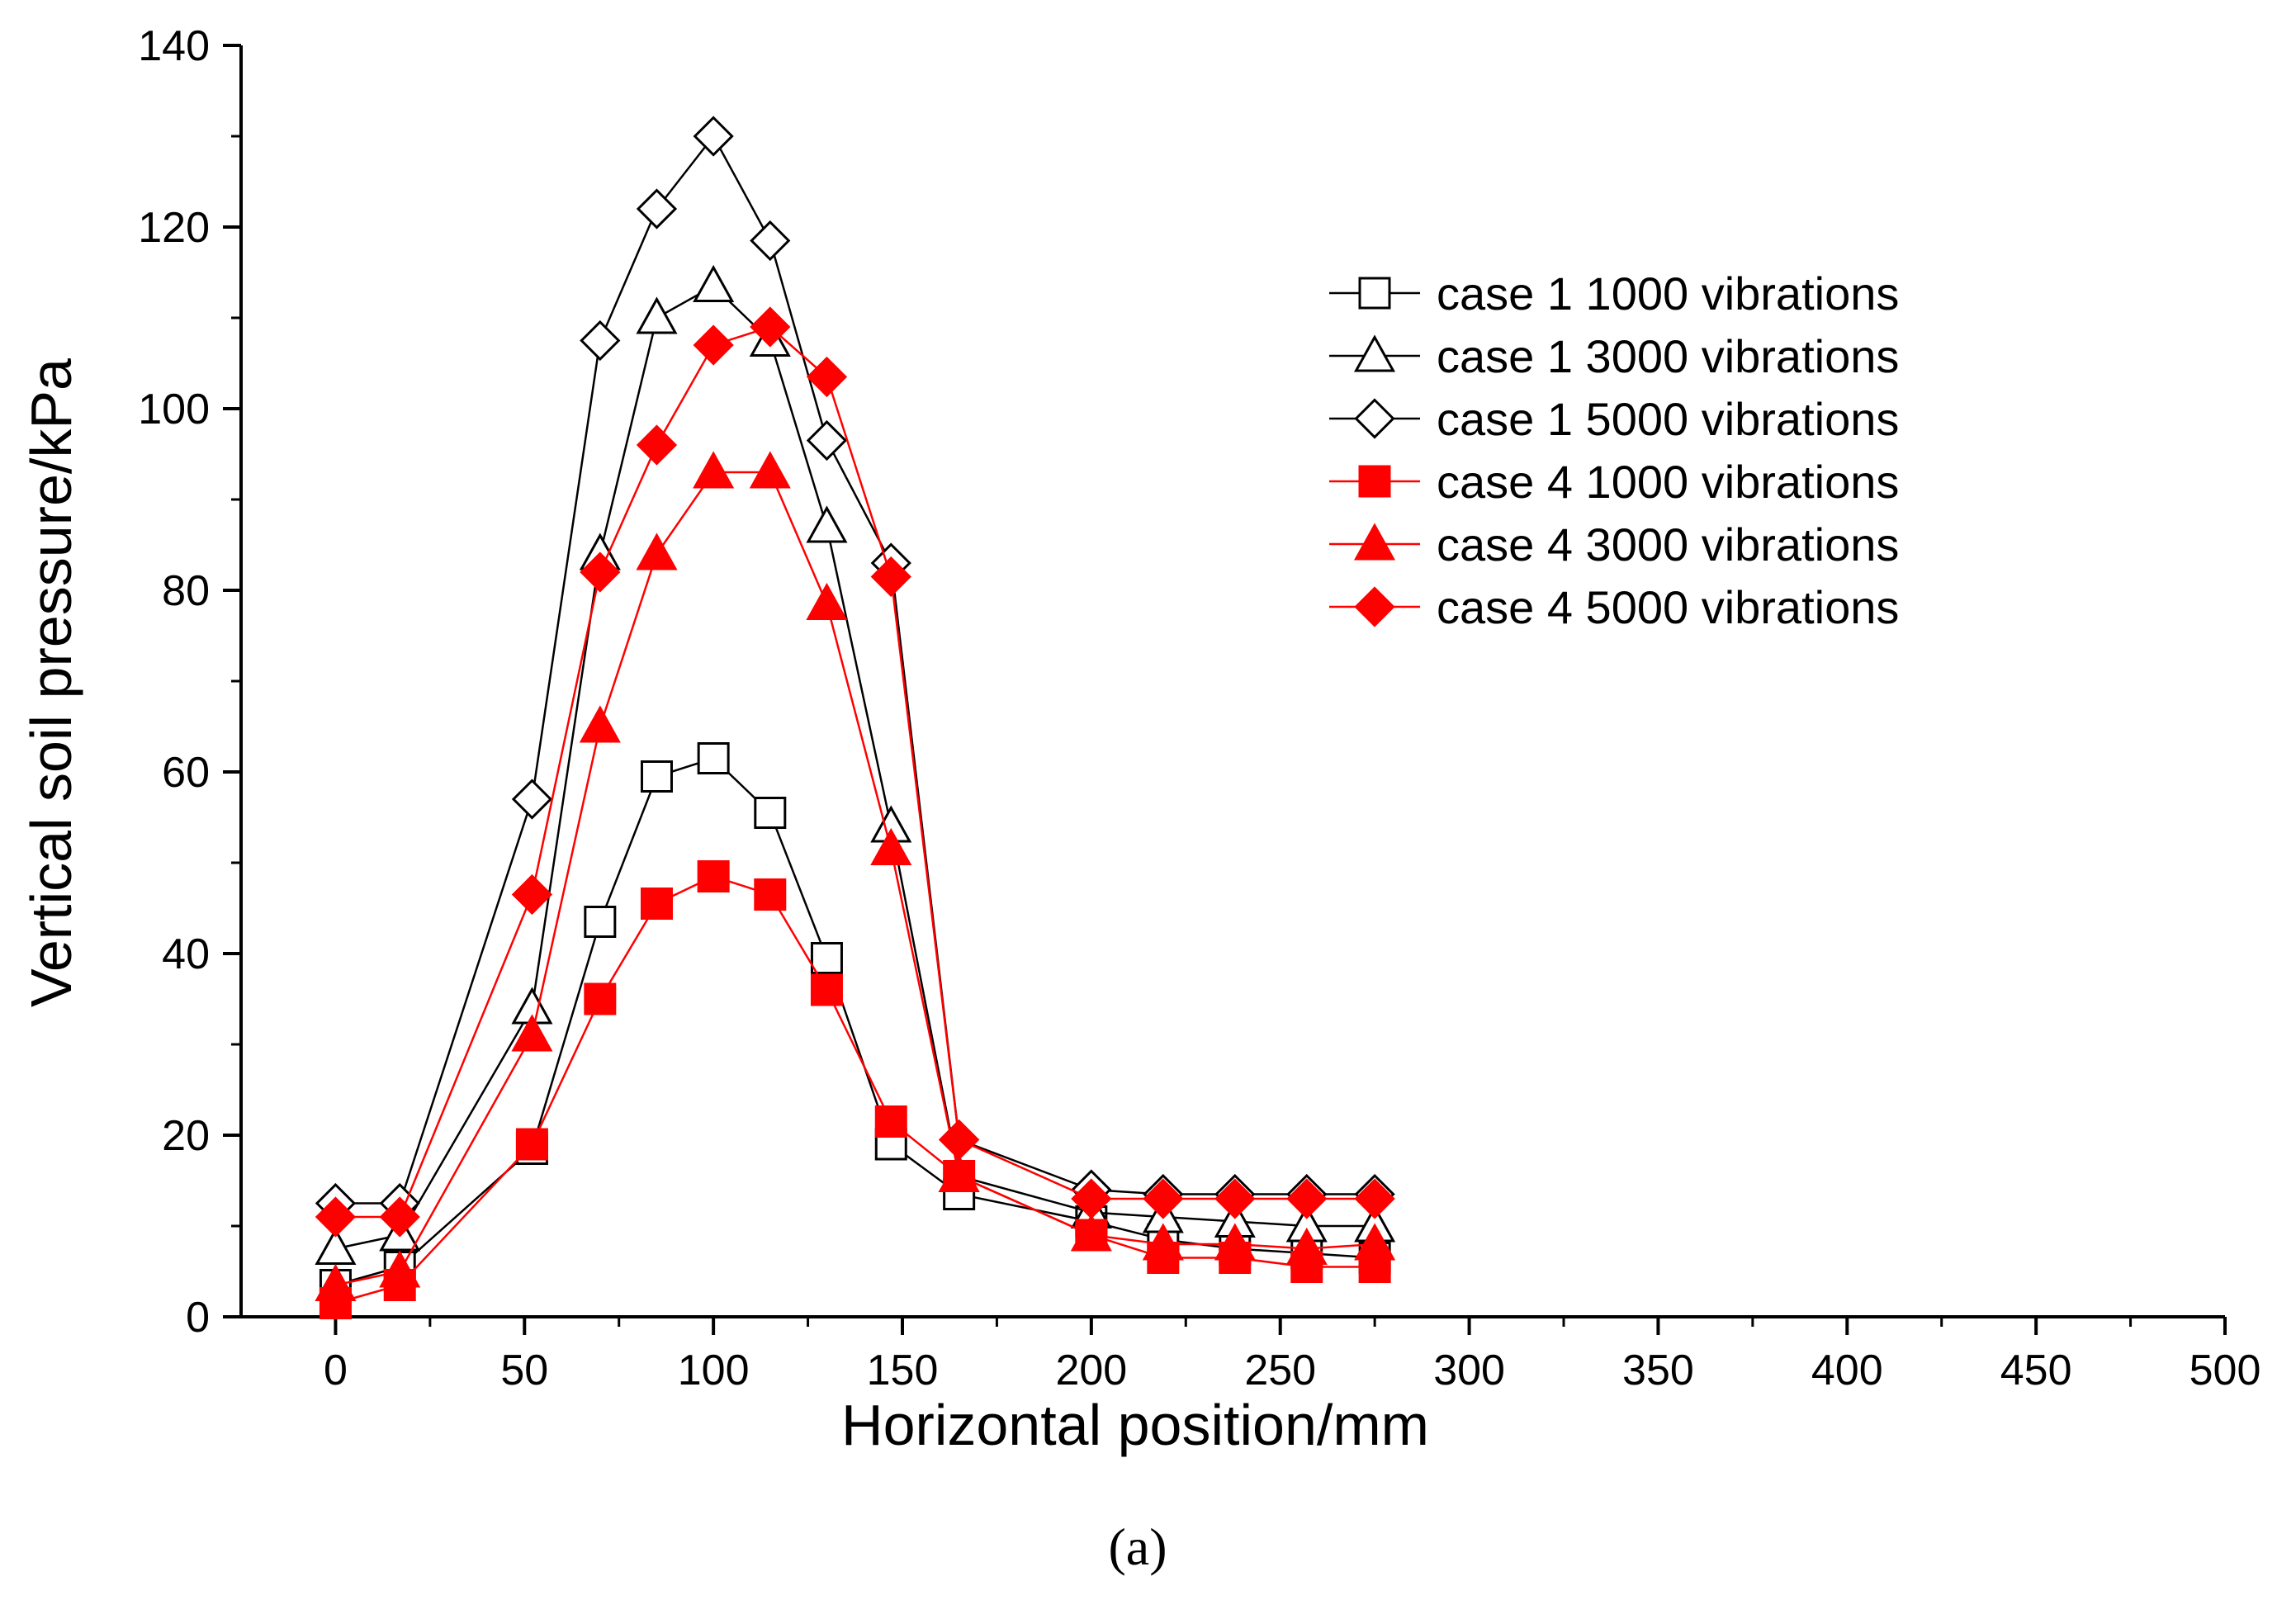 This screenshot has height=1600, width=2296. I want to click on x-tick-label: 100, so click(714, 1370).